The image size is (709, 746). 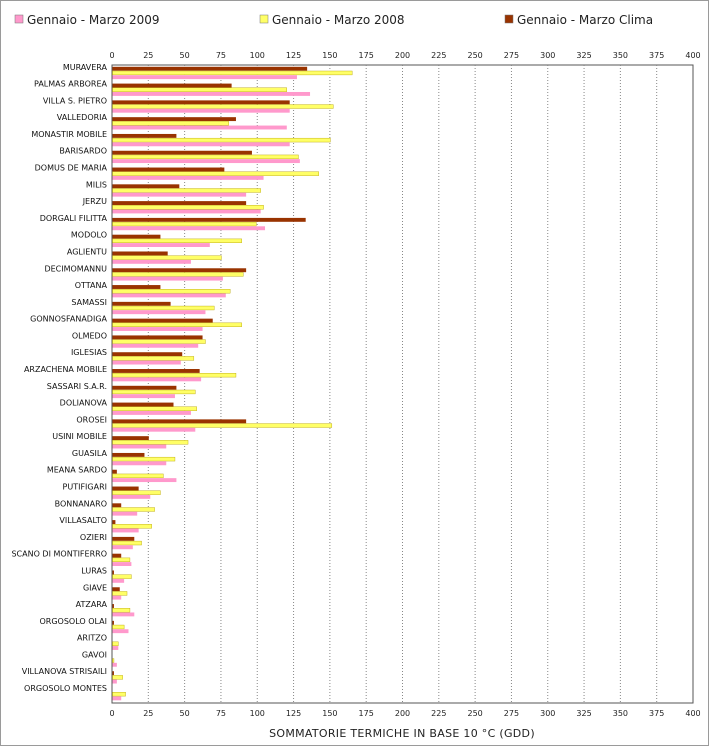 I want to click on legend-item: Gennaio - Marzo 2008, so click(x=332, y=20).